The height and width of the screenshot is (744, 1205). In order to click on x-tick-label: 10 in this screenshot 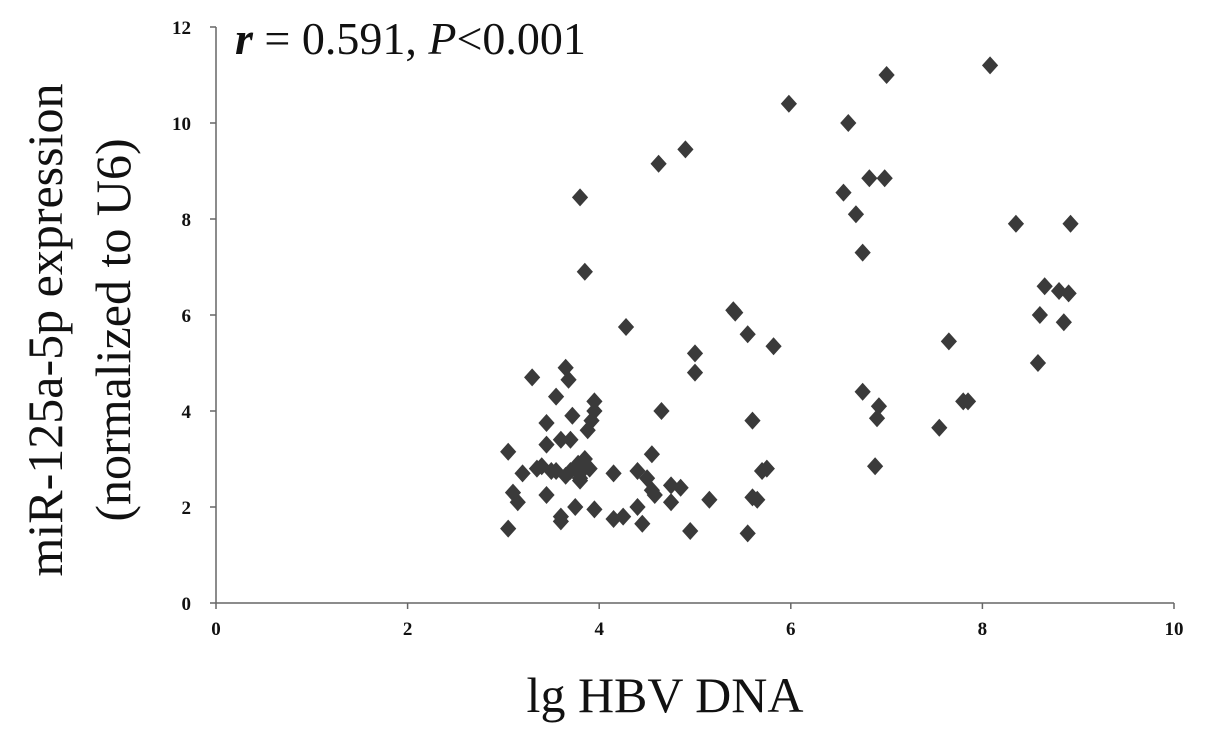, I will do `click(1174, 629)`.